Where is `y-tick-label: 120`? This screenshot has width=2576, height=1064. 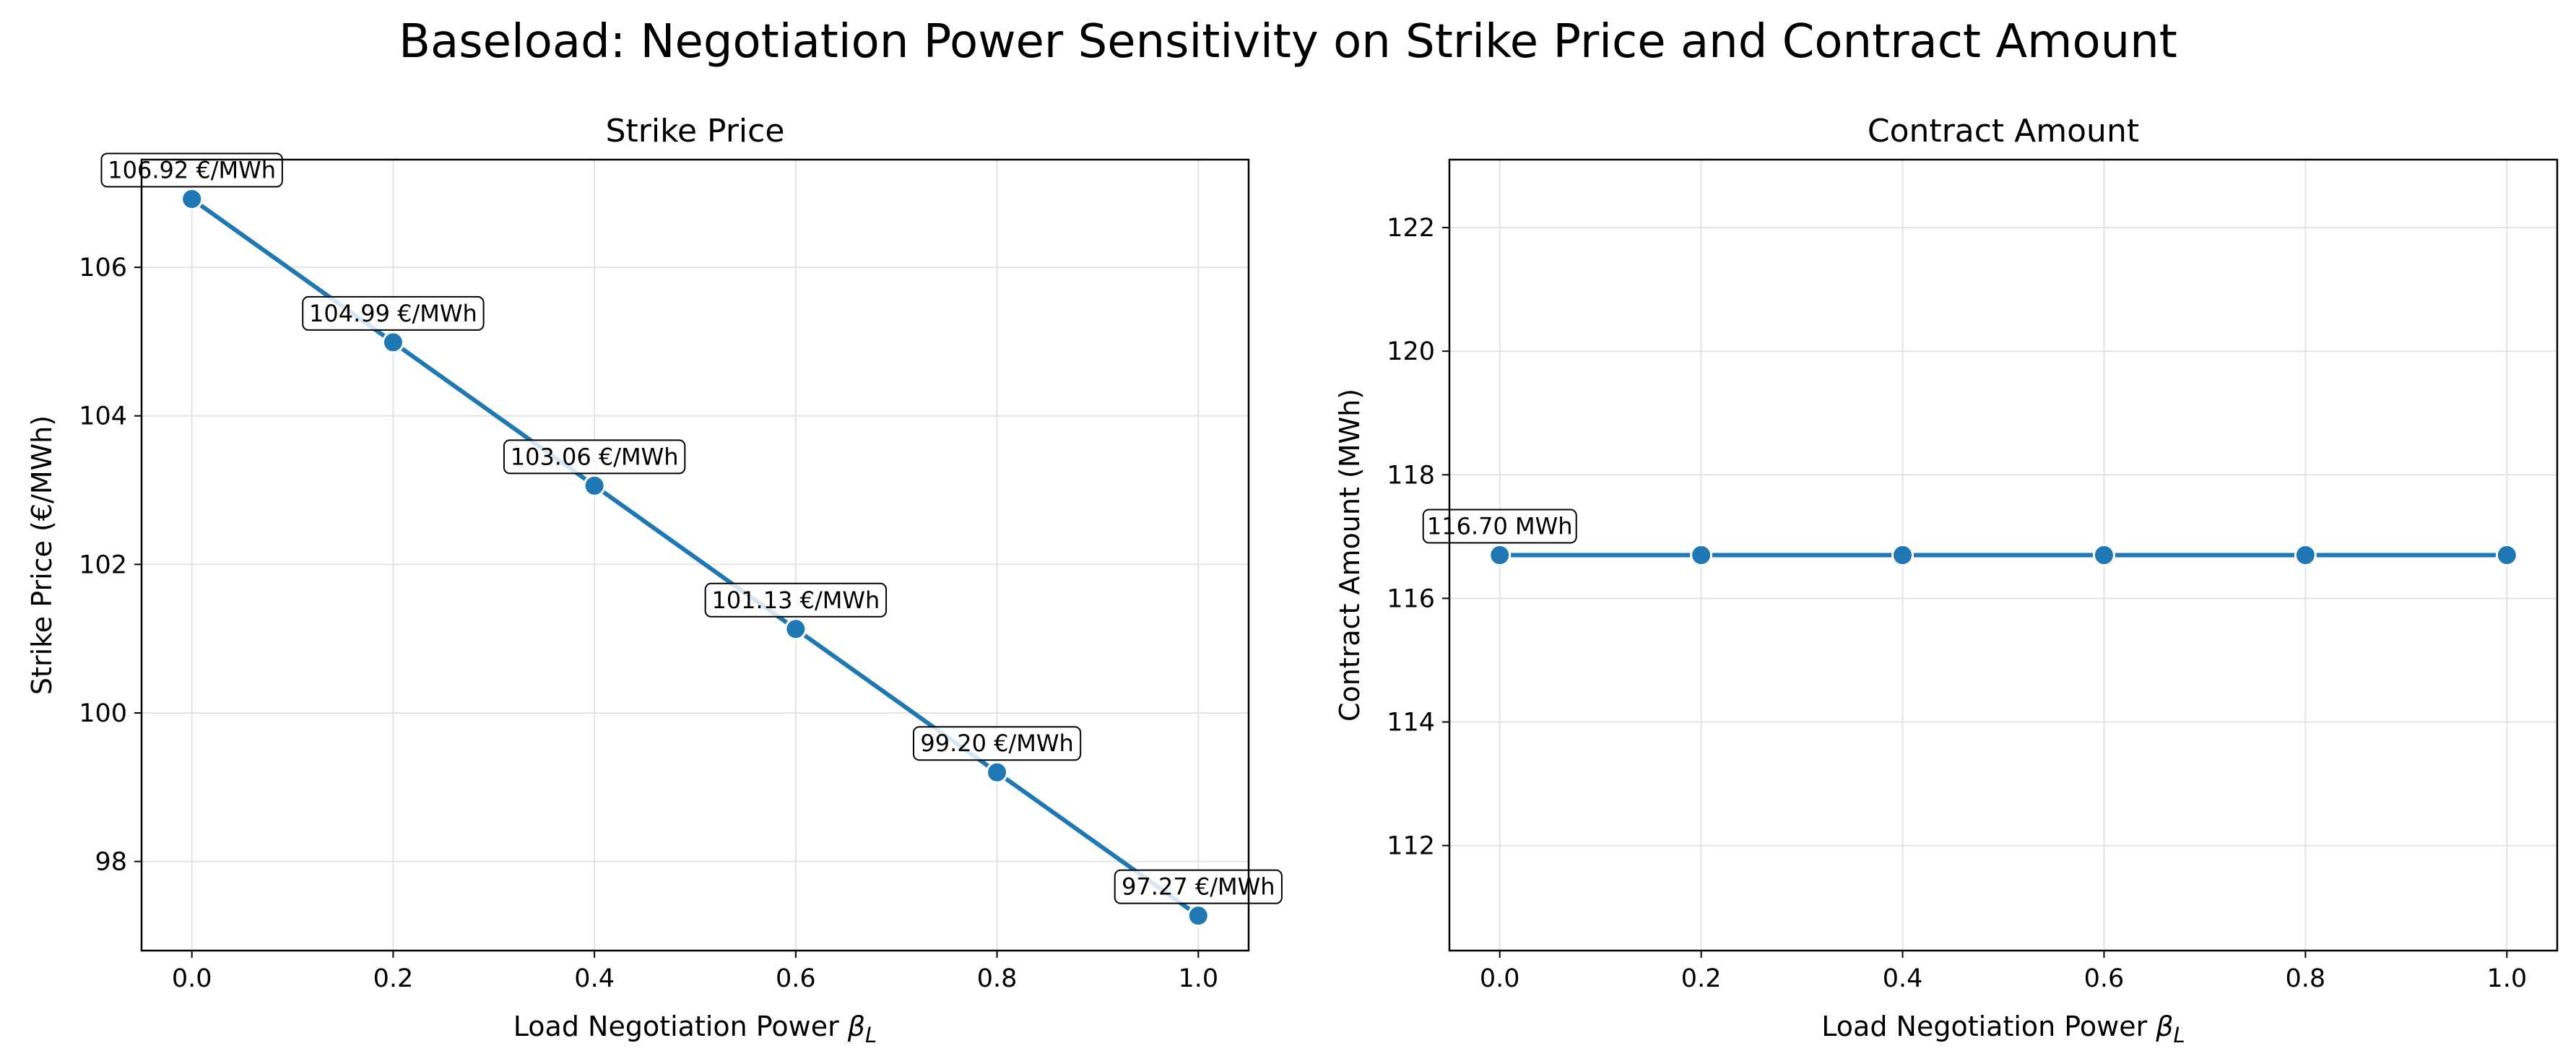
y-tick-label: 120 is located at coordinates (1411, 351).